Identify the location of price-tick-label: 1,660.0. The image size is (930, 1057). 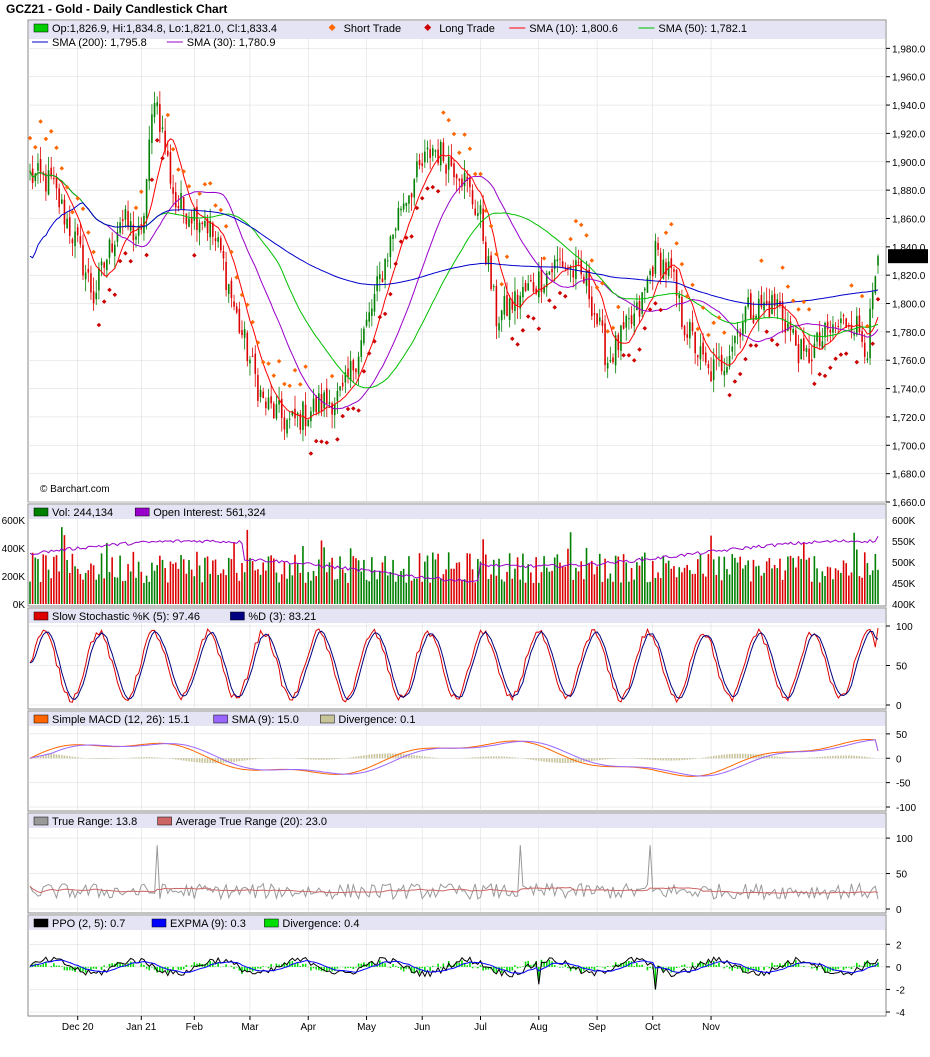
(909, 503).